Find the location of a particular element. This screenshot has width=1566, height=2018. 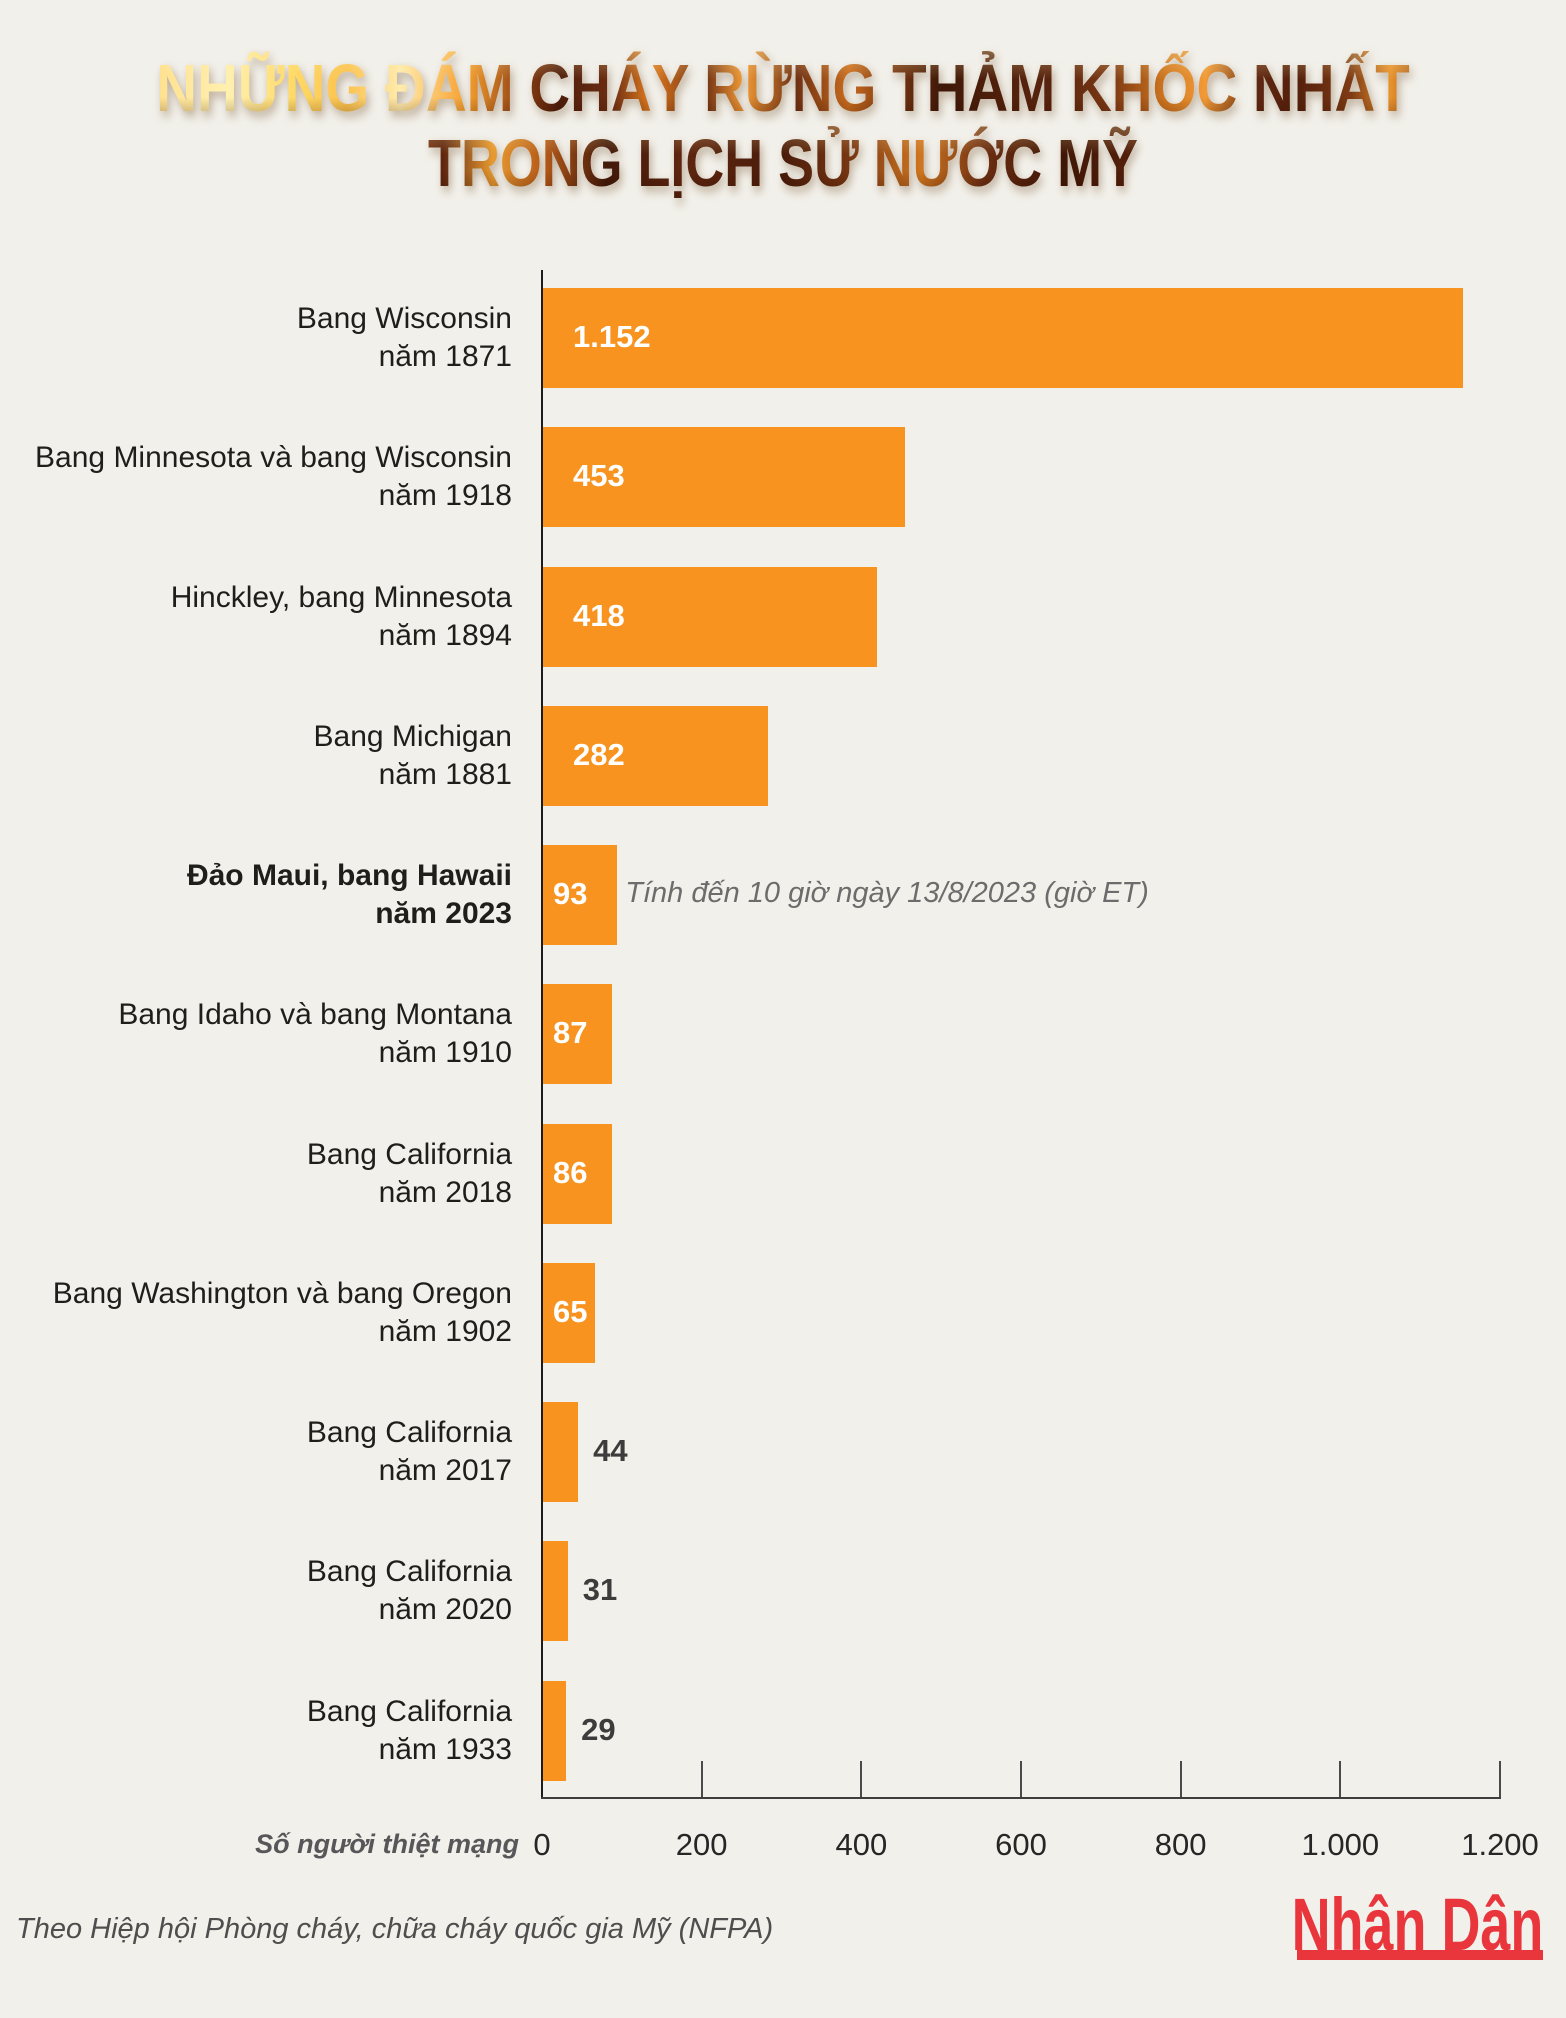

row-label-line1: Bang Wisconsin is located at coordinates (404, 318).